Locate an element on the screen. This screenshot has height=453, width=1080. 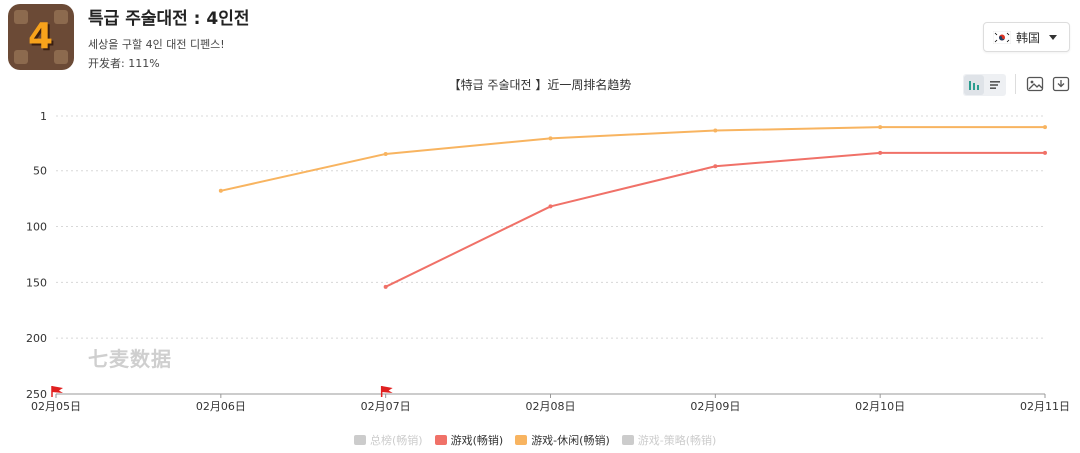
app-subtitle: 세상을 구할 4인 대전 디펜스! is located at coordinates (156, 44).